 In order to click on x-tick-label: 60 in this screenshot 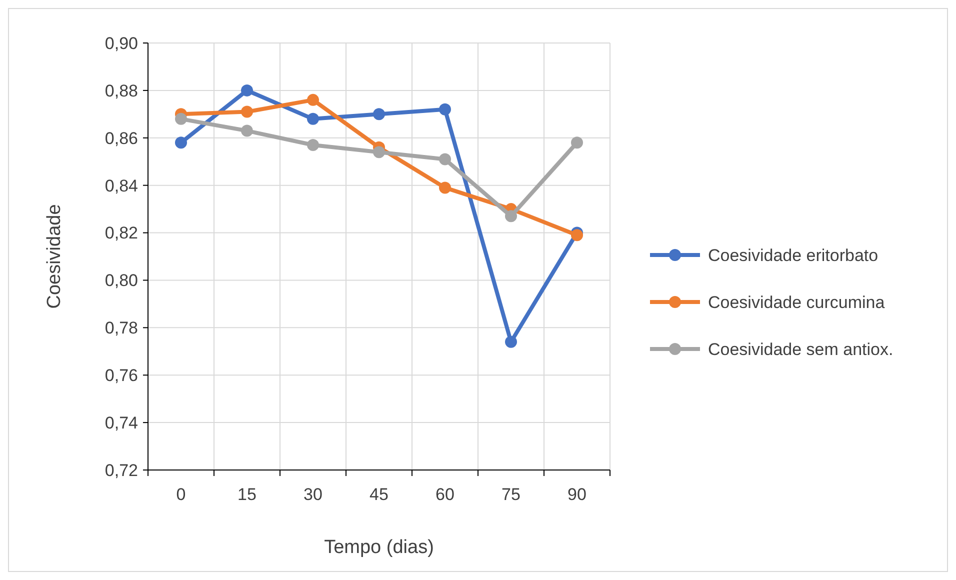, I will do `click(445, 494)`.